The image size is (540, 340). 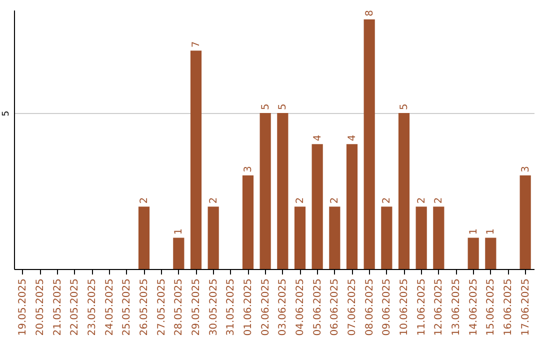 I want to click on x-tick-label: 12.06.2025, so click(x=439, y=307).